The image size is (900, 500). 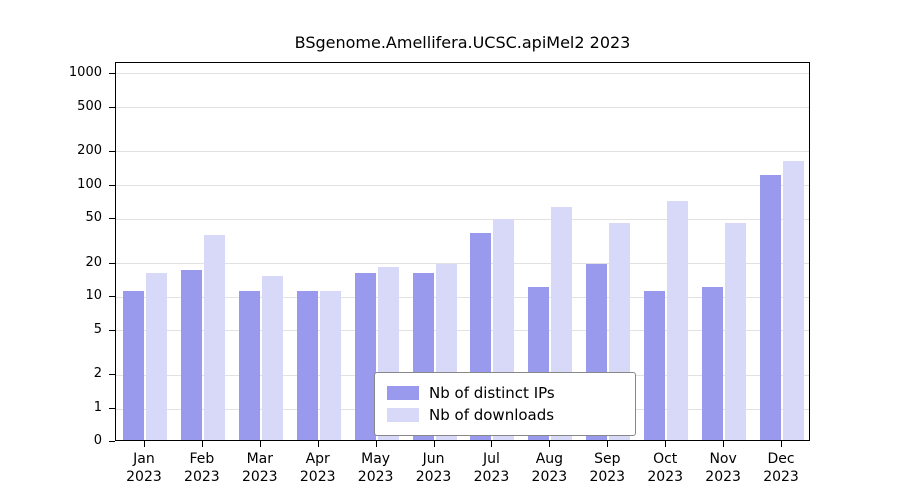 What do you see at coordinates (607, 468) in the screenshot?
I see `x-tick-label-sep: Sep 2023` at bounding box center [607, 468].